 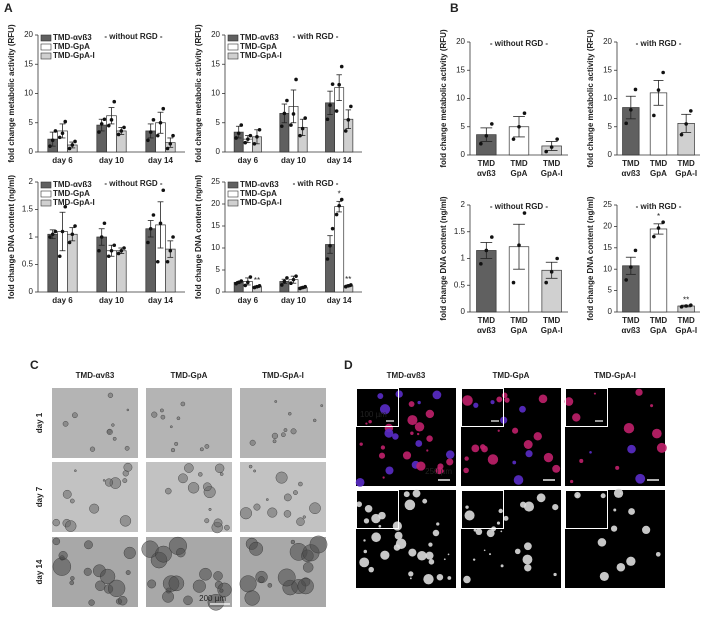 What do you see at coordinates (686, 299) in the screenshot?
I see `significance-label: **` at bounding box center [686, 299].